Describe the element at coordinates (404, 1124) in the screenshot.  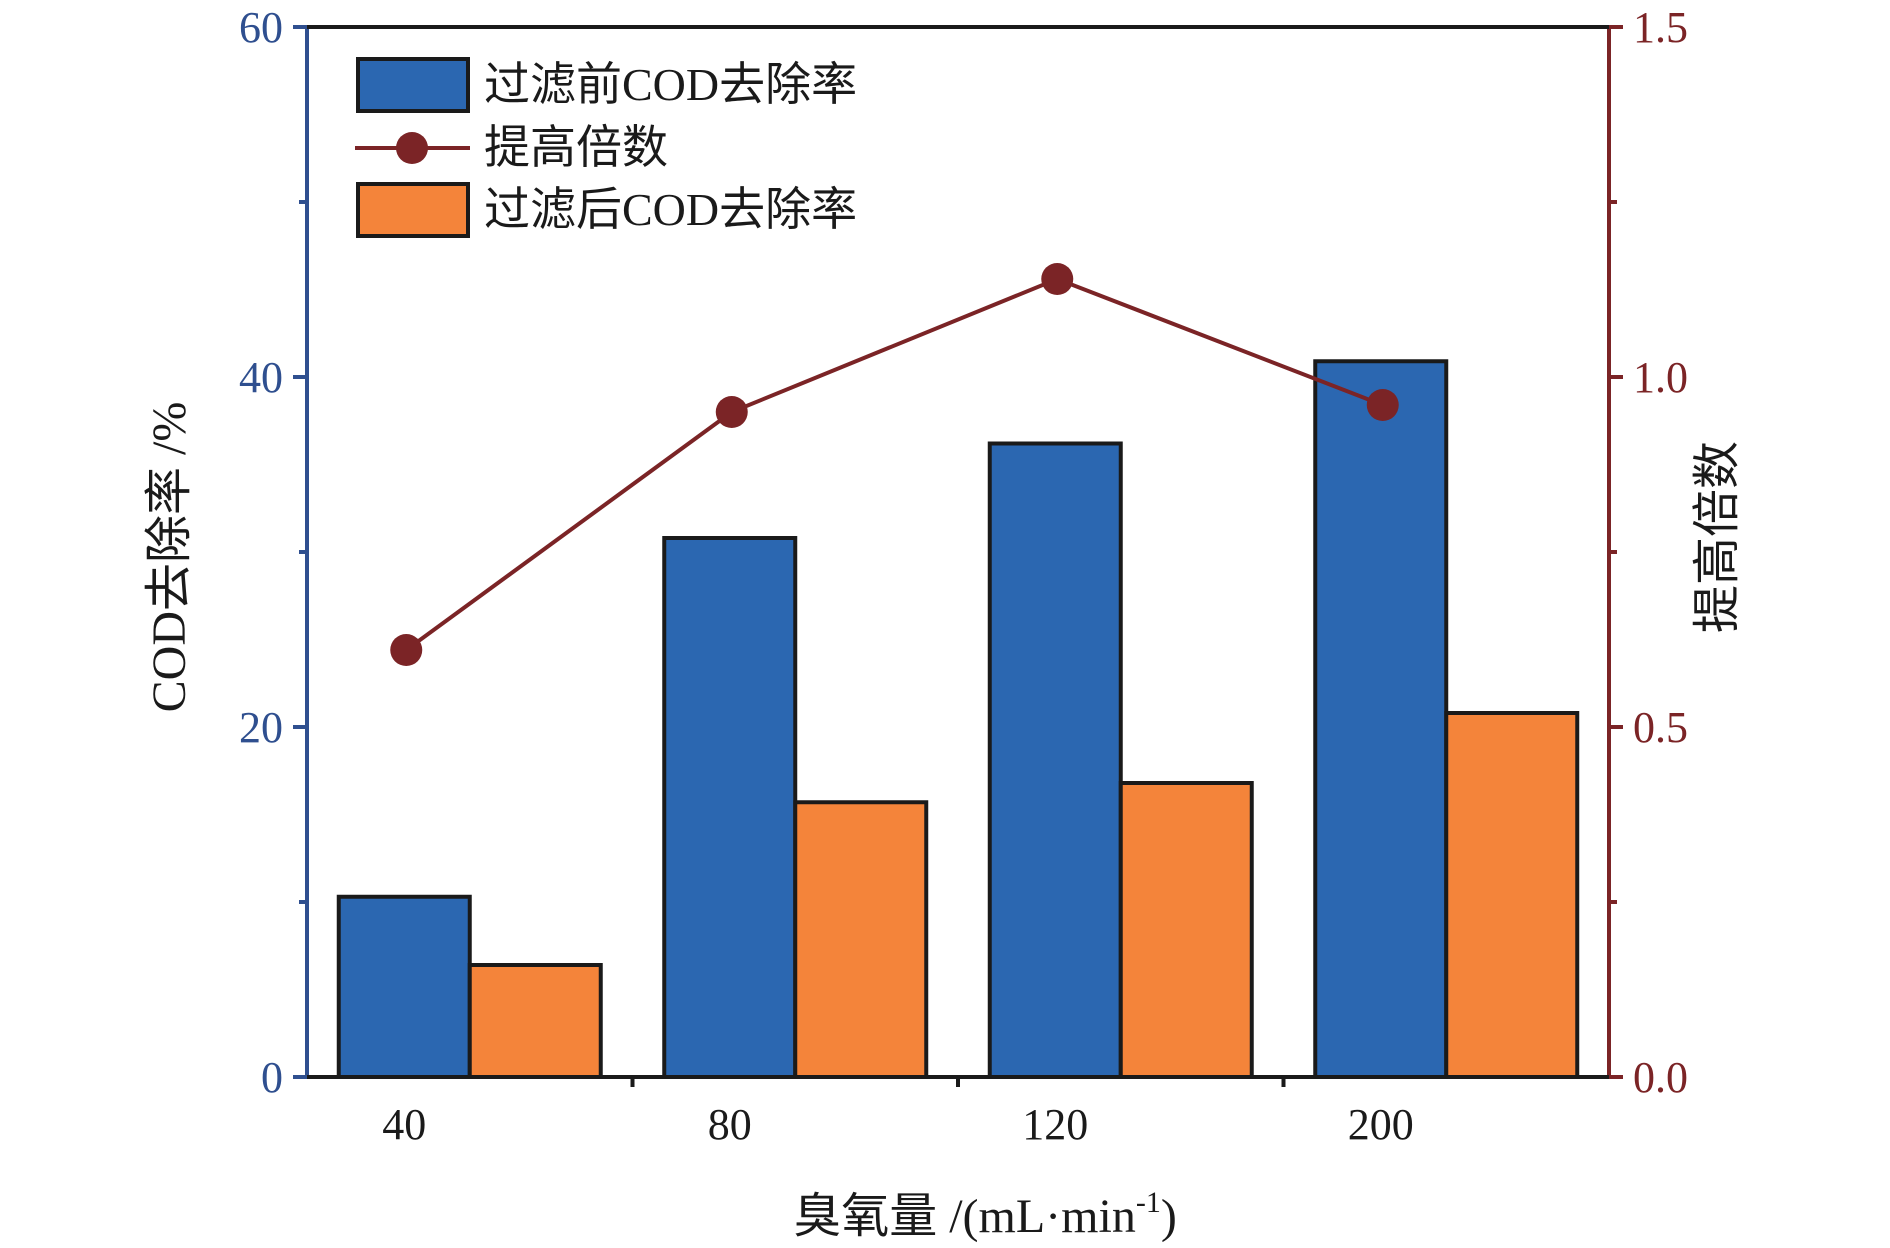
I see `x-tick-label-40: 40` at that location.